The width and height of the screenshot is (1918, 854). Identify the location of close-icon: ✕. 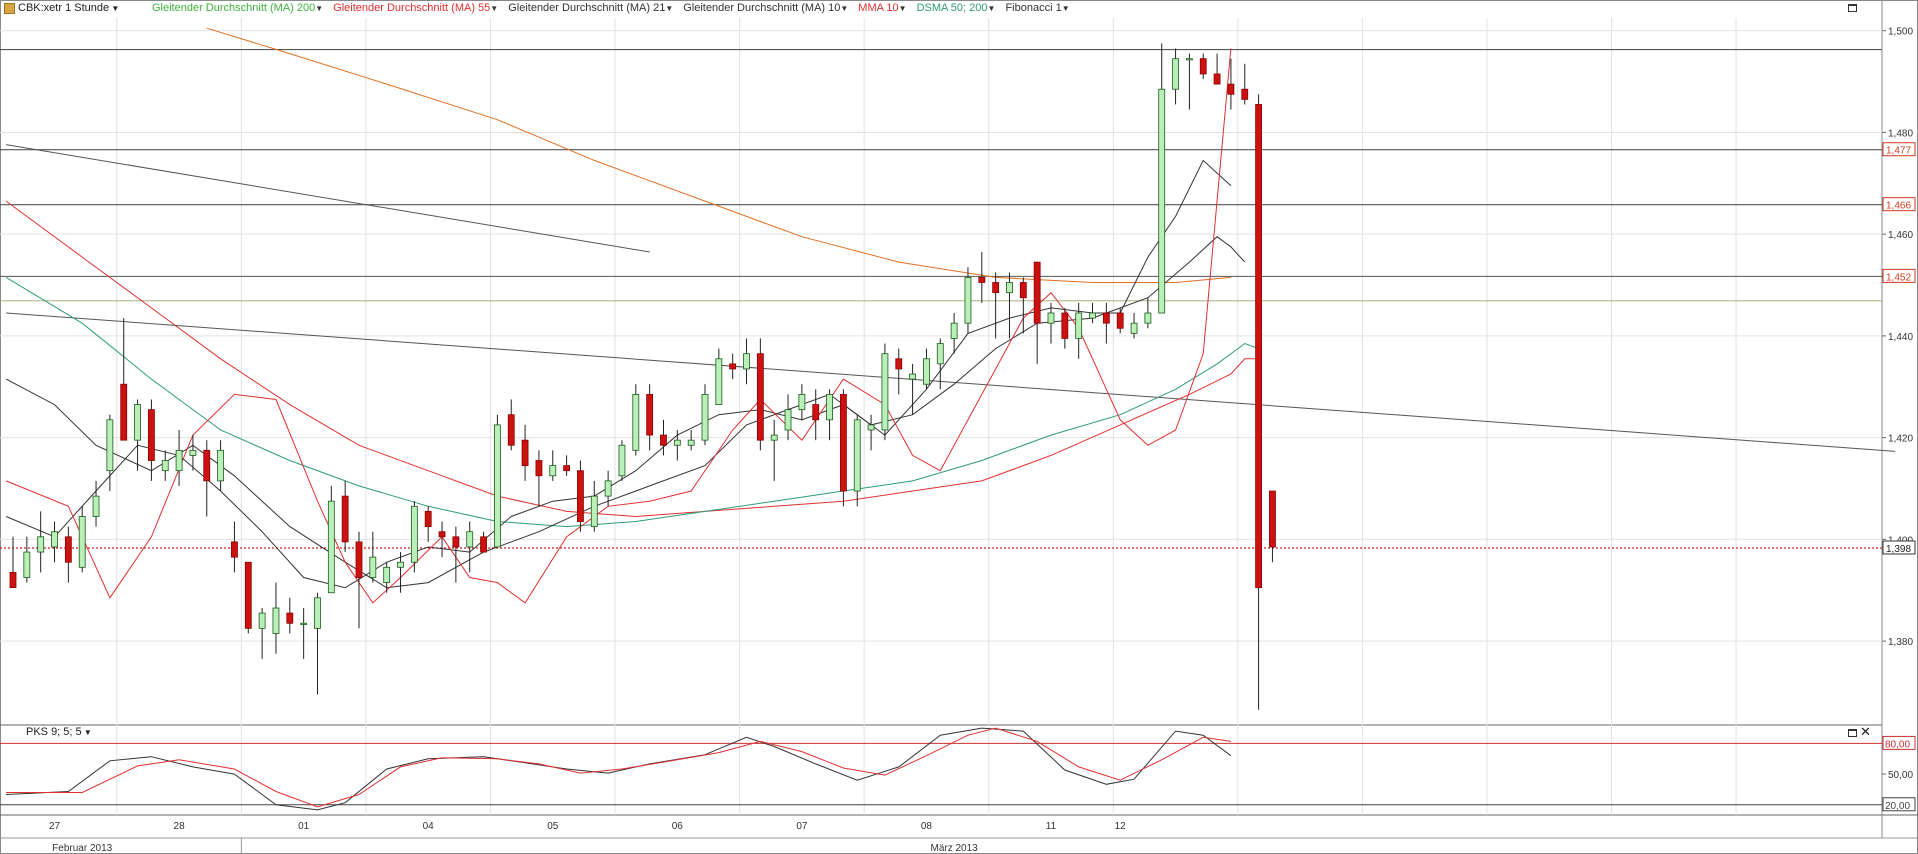
(1865, 731).